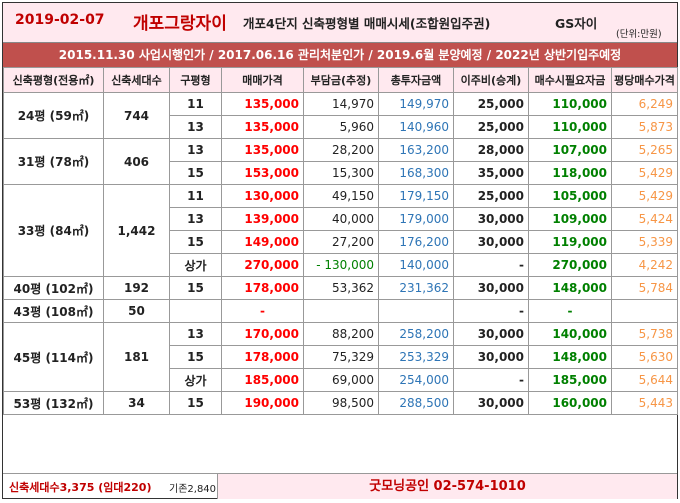 The height and width of the screenshot is (503, 680). Describe the element at coordinates (341, 311) in the screenshot. I see `levy-cell` at that location.